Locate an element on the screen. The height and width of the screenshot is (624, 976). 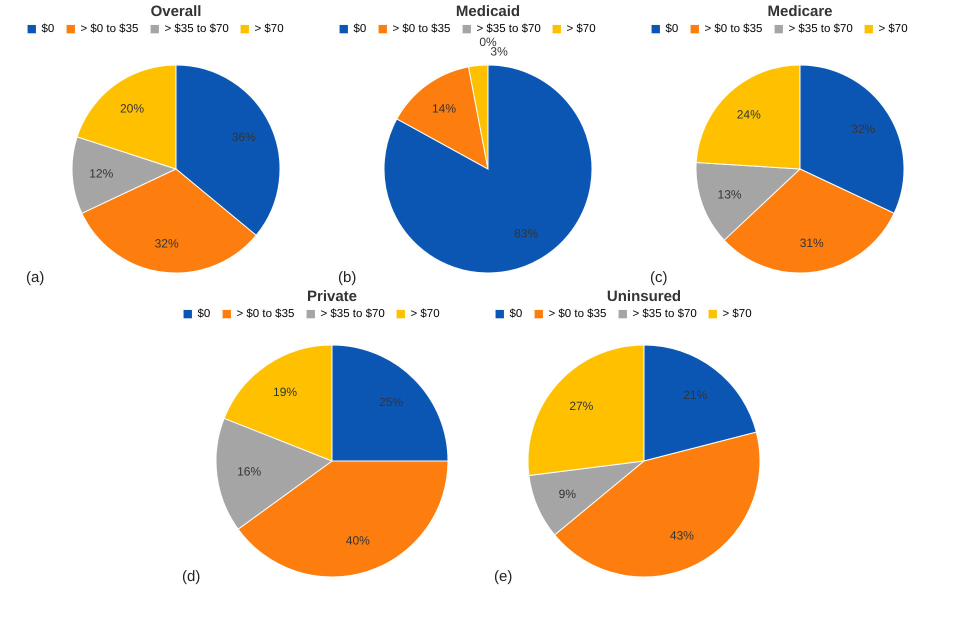
data-label: 12% is located at coordinates (101, 173).